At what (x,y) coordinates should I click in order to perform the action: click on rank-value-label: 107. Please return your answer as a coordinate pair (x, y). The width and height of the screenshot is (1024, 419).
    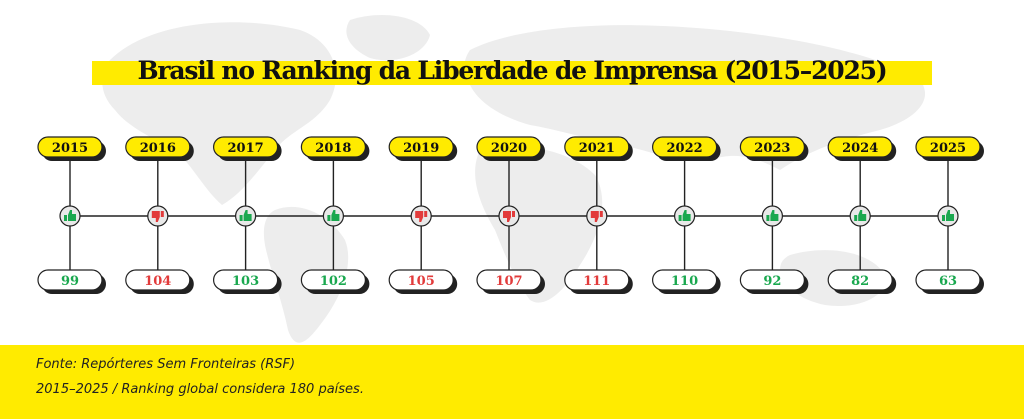
    Looking at the image, I should click on (508, 281).